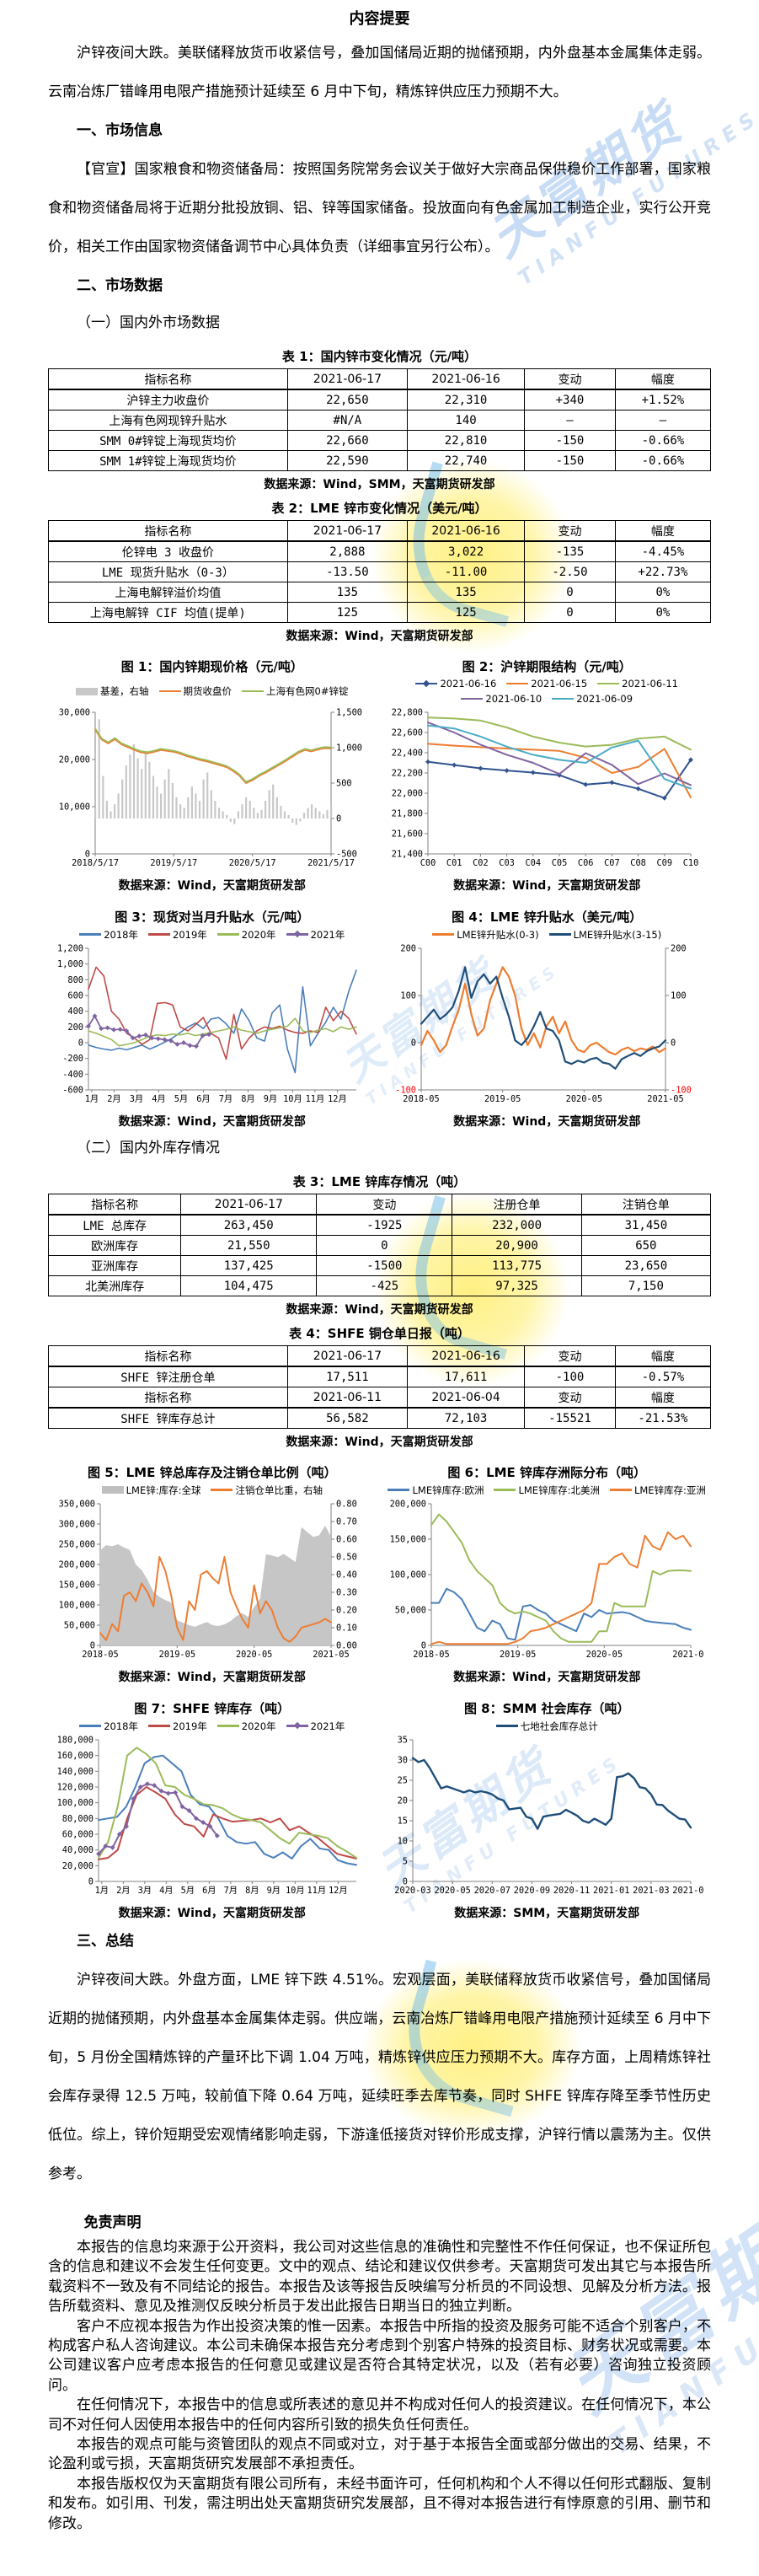  I want to click on disclaimer-heading: 免责声明, so click(112, 2222).